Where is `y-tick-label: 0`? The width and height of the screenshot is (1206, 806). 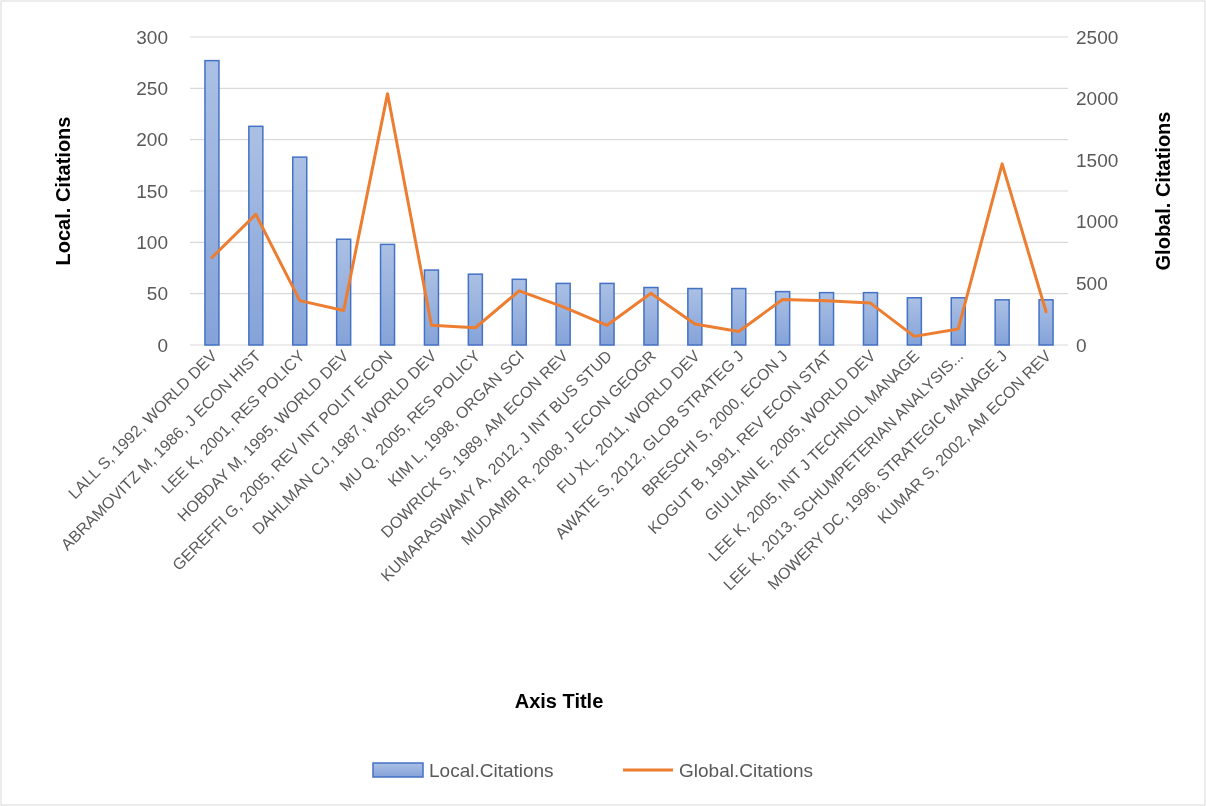 y-tick-label: 0 is located at coordinates (162, 345).